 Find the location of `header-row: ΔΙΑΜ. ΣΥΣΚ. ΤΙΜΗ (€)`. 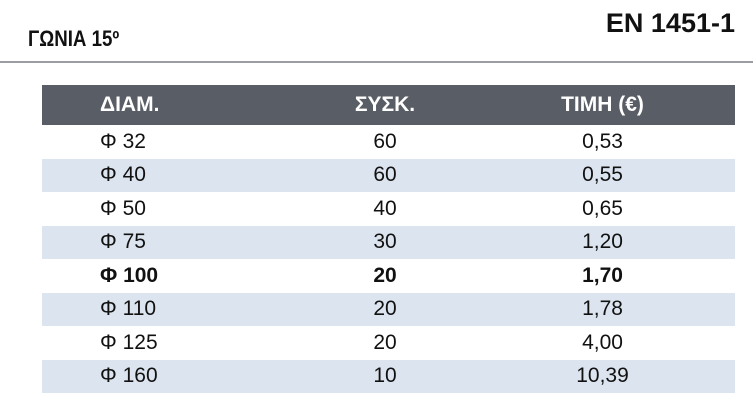

header-row: ΔΙΑΜ. ΣΥΣΚ. ΤΙΜΗ (€) is located at coordinates (388, 105).